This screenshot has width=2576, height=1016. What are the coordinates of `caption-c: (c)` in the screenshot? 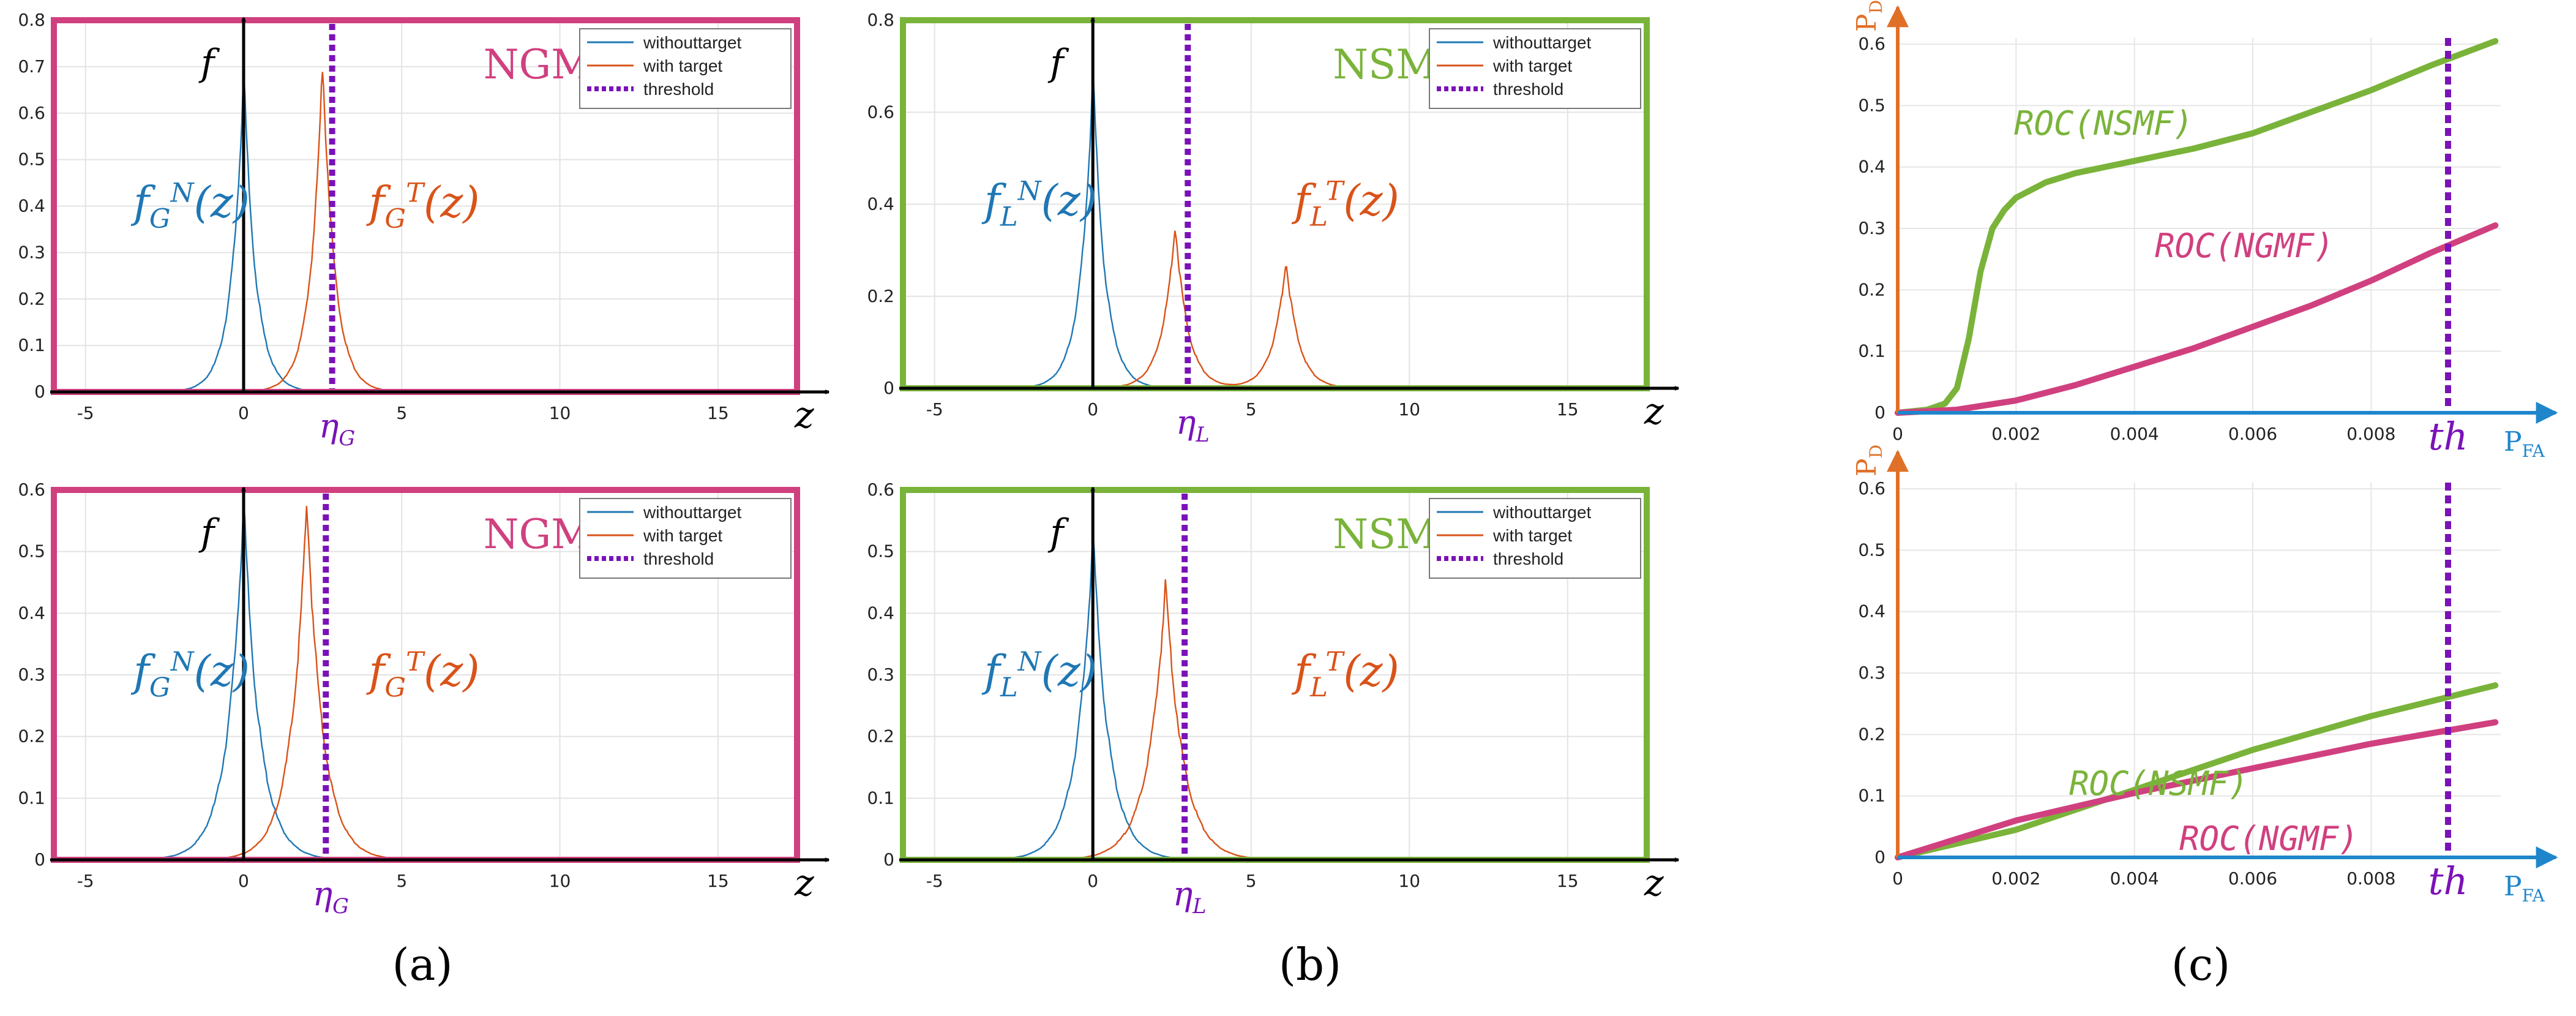 It's located at (2201, 965).